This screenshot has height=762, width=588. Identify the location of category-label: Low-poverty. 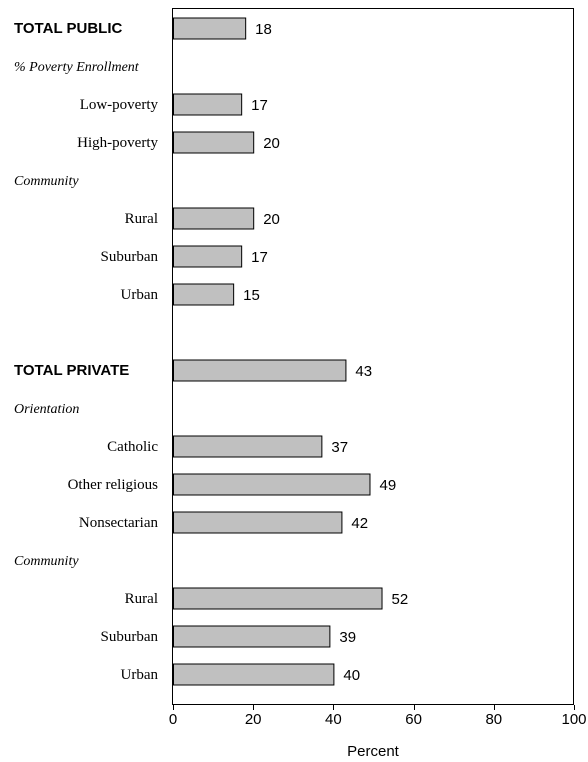
(119, 105).